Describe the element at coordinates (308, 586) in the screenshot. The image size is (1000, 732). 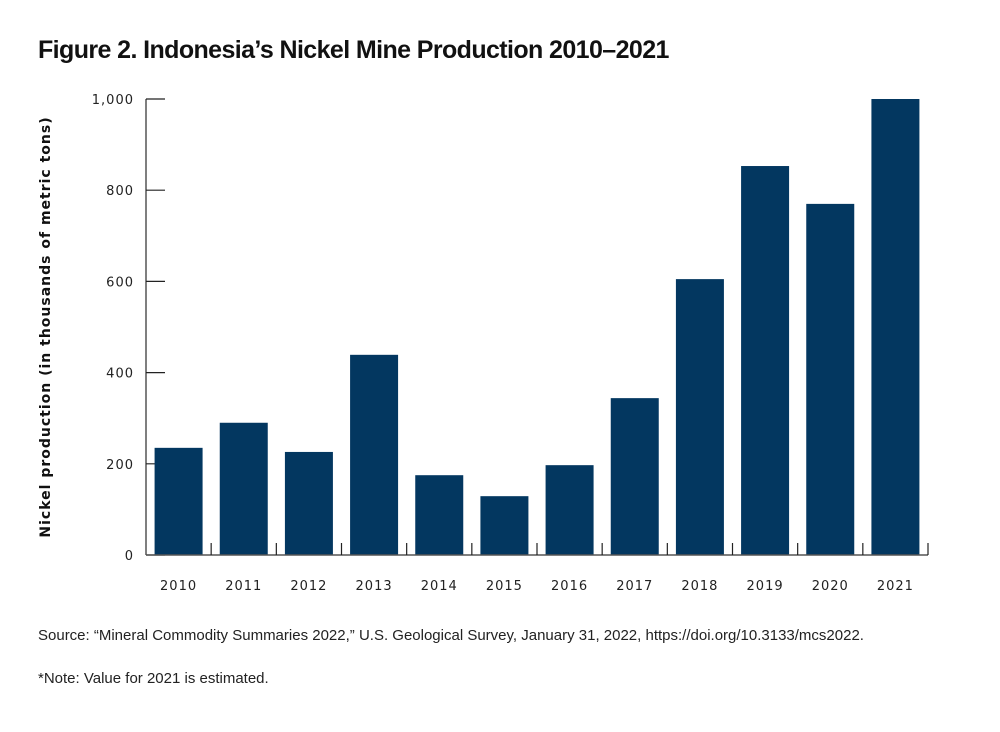
I see `x-tick-label: 2012` at that location.